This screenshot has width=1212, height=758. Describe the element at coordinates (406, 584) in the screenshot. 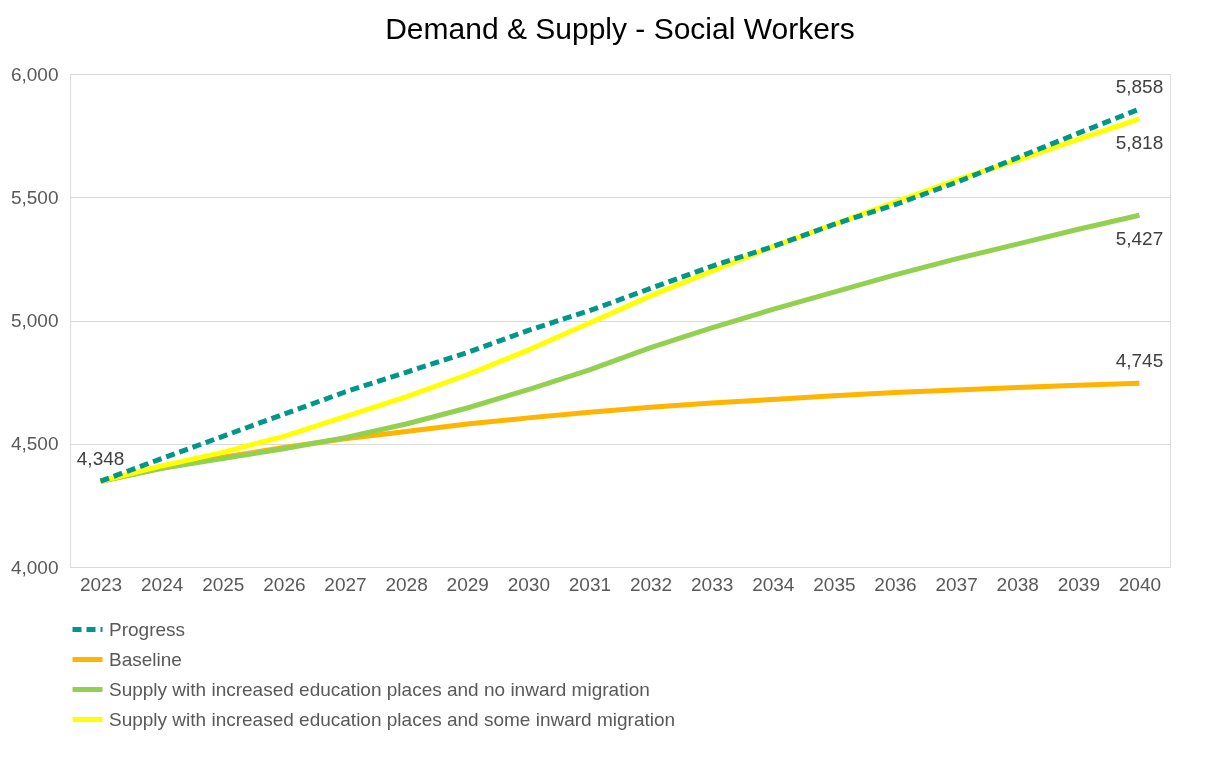

I see `x-tick-label: 2028` at that location.